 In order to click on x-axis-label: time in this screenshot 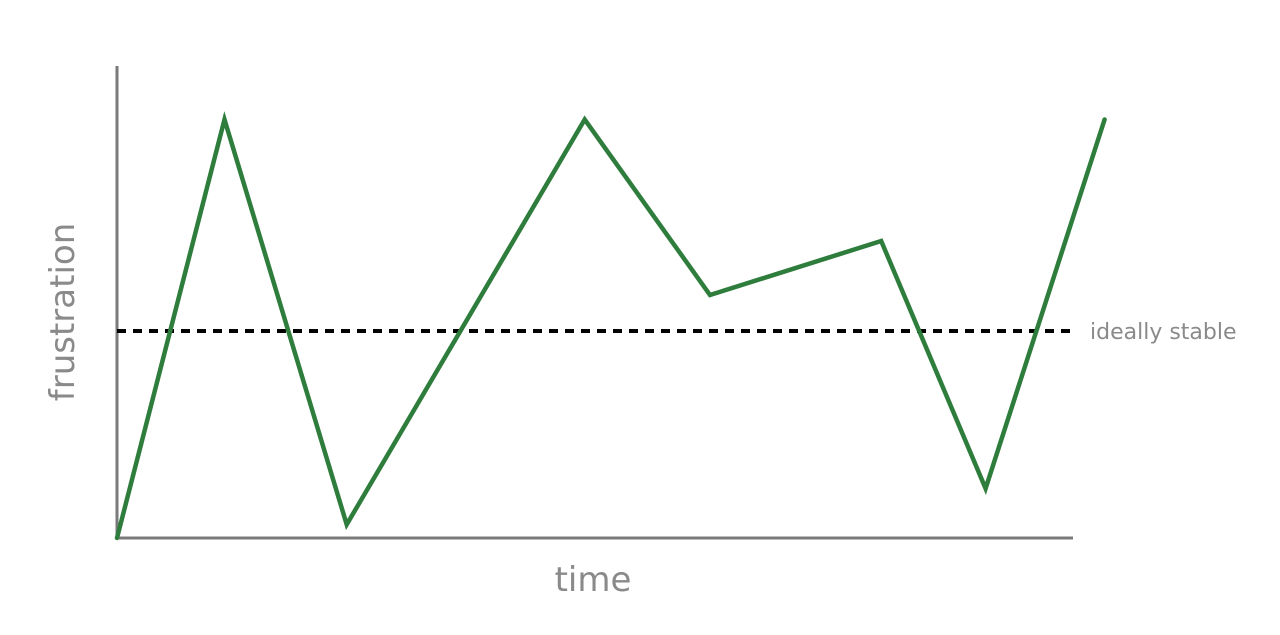, I will do `click(593, 580)`.